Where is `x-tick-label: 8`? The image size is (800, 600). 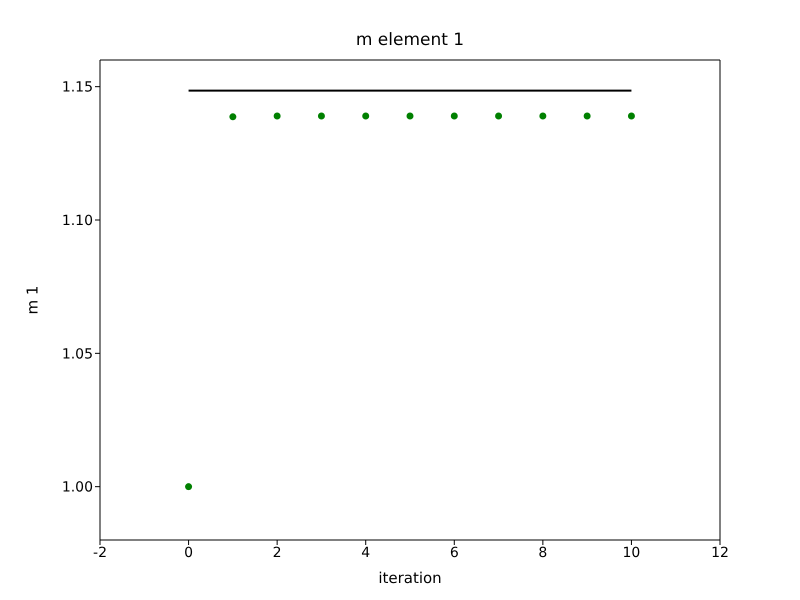 x-tick-label: 8 is located at coordinates (543, 552).